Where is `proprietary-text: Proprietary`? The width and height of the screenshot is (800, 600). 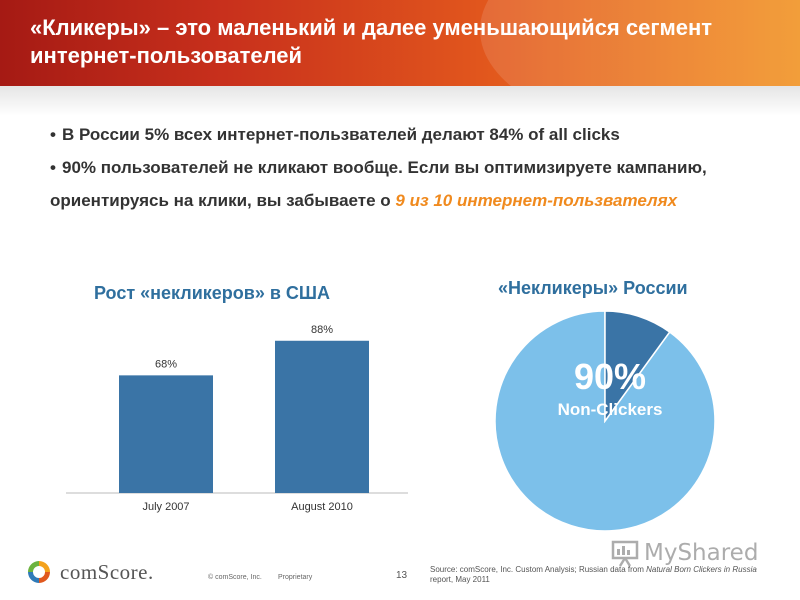
proprietary-text: Proprietary is located at coordinates (295, 577).